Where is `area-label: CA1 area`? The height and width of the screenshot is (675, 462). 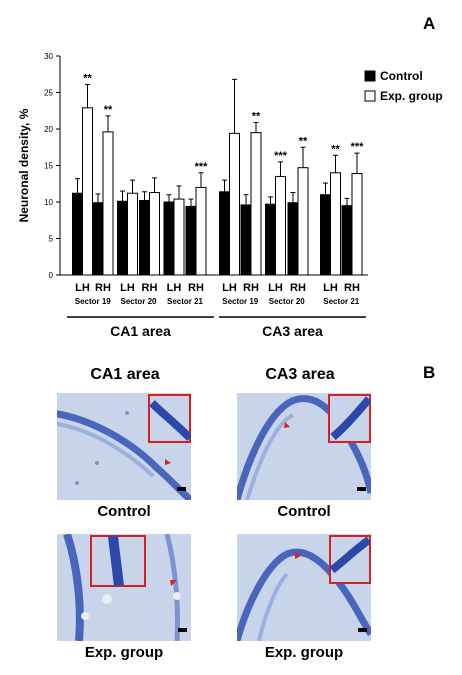
area-label: CA1 area is located at coordinates (140, 331).